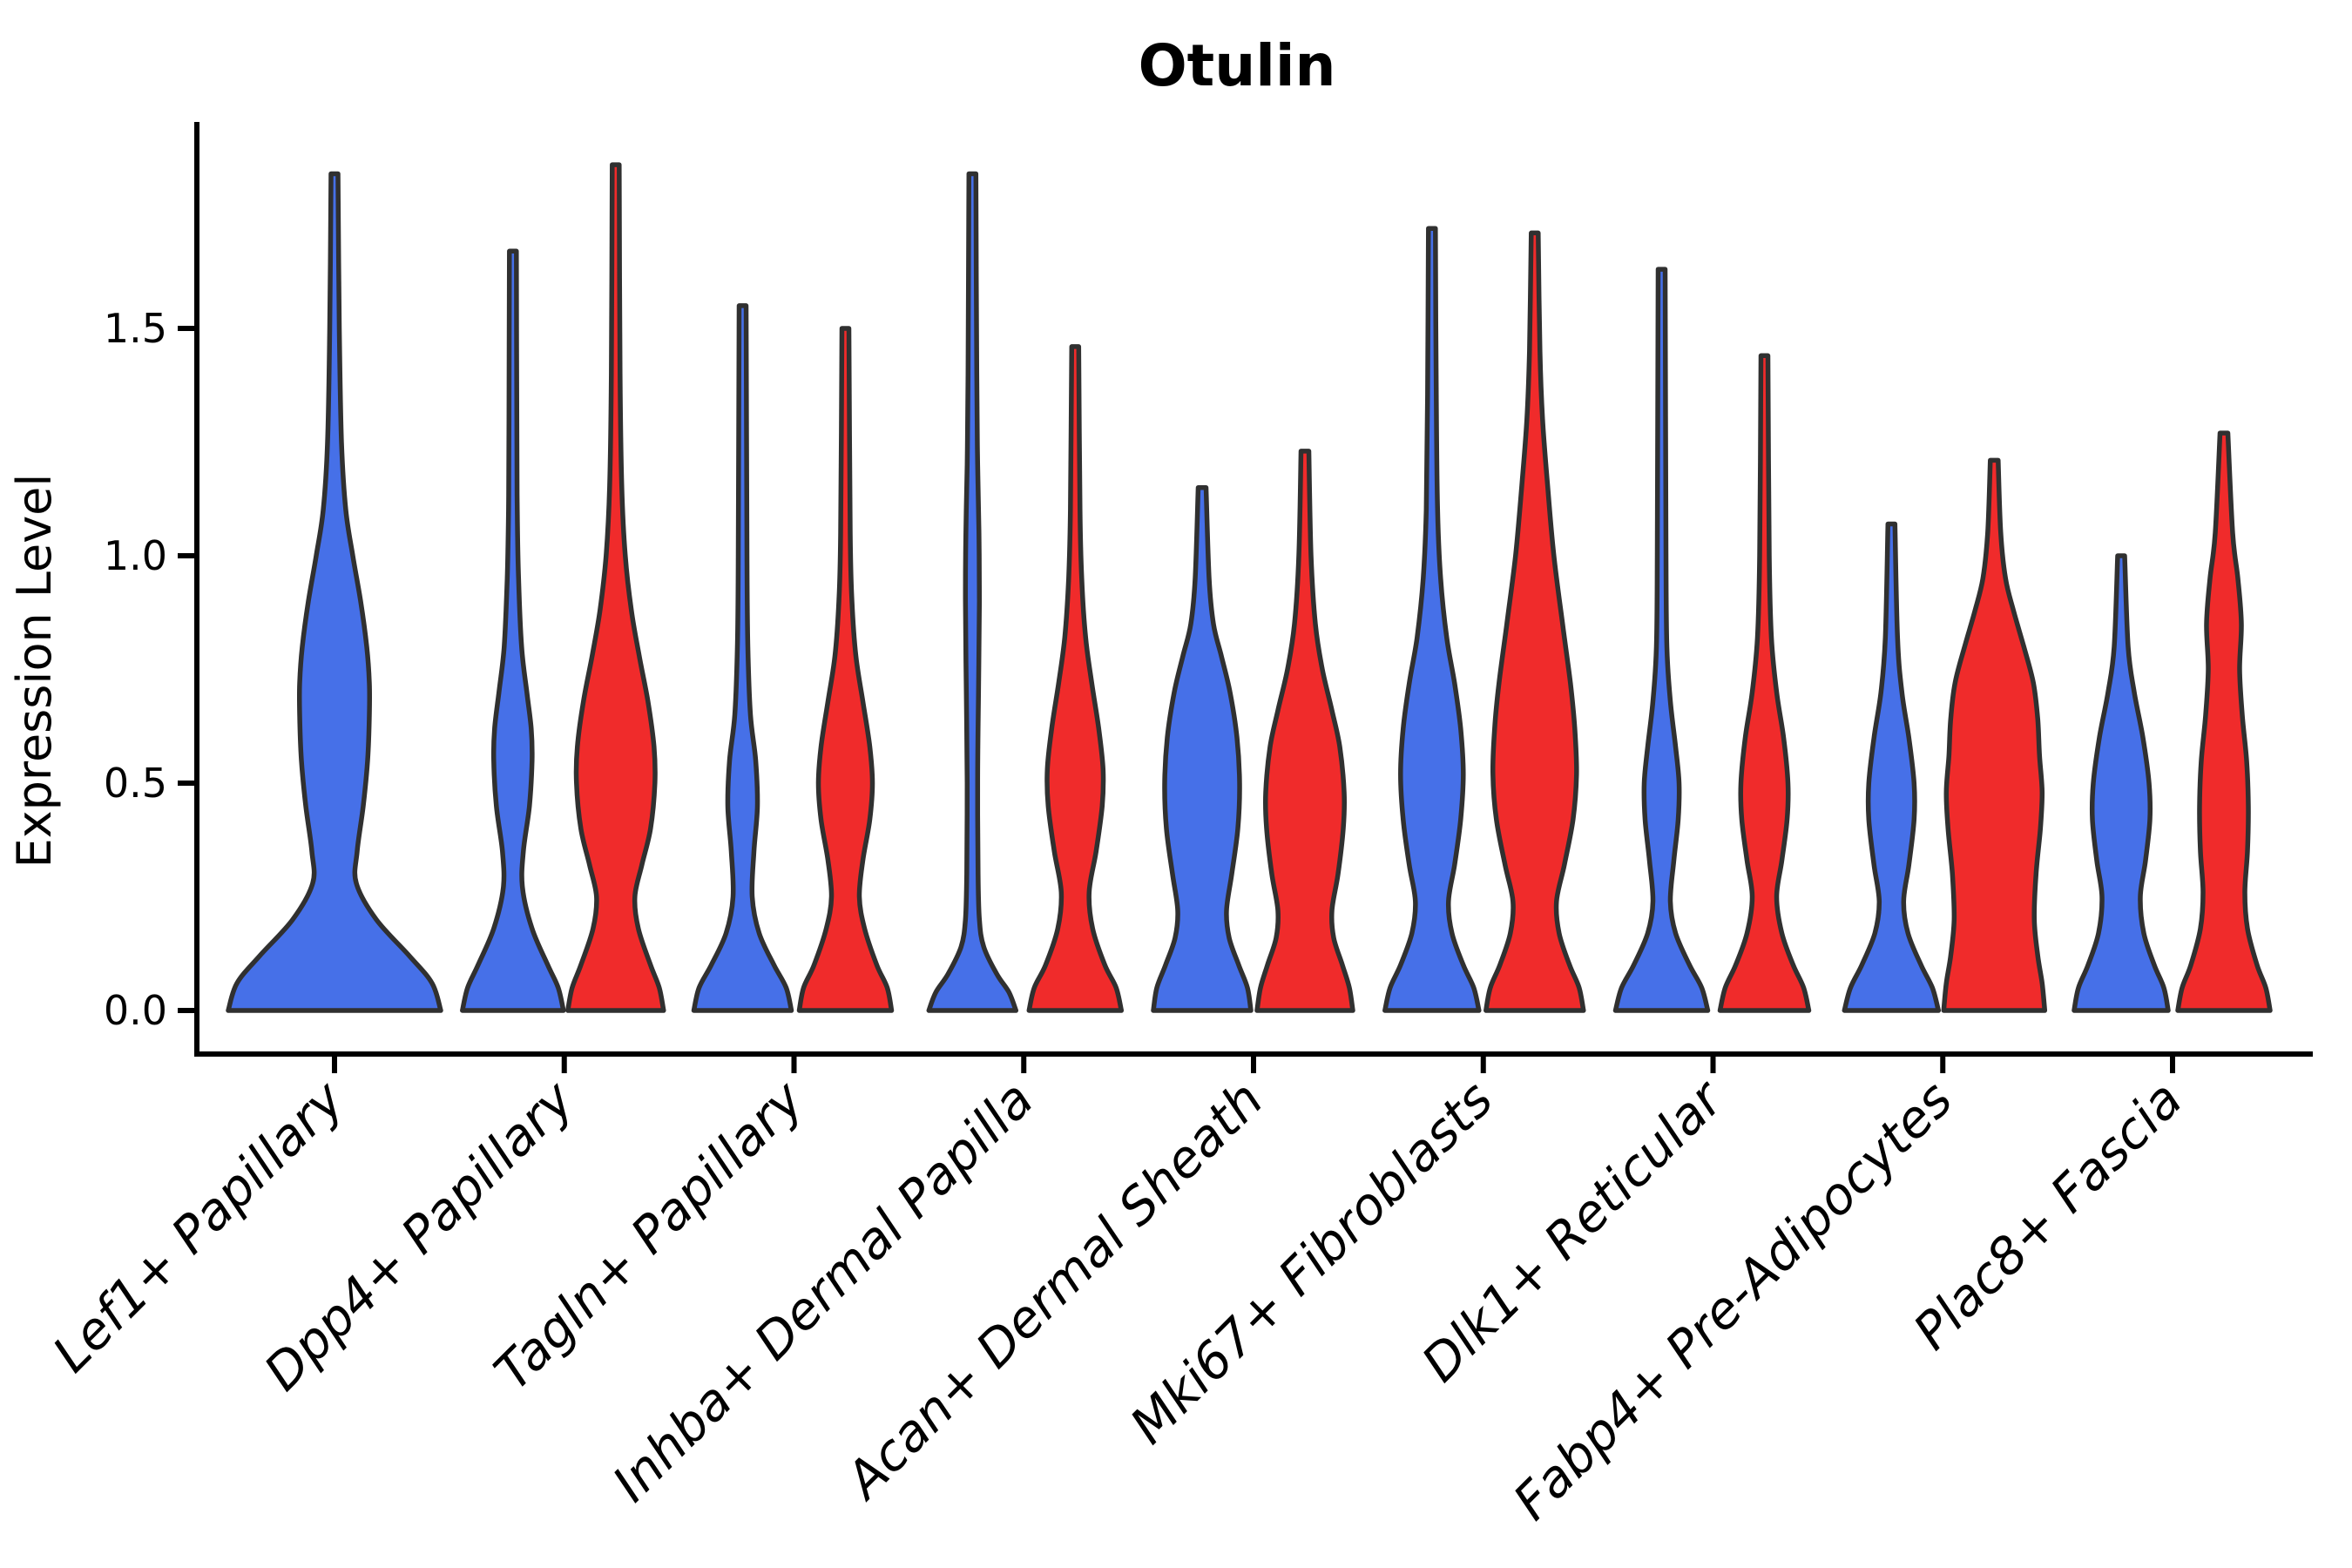 This screenshot has width=2352, height=1568. I want to click on violin-tagln-papillary-red, so click(845, 669).